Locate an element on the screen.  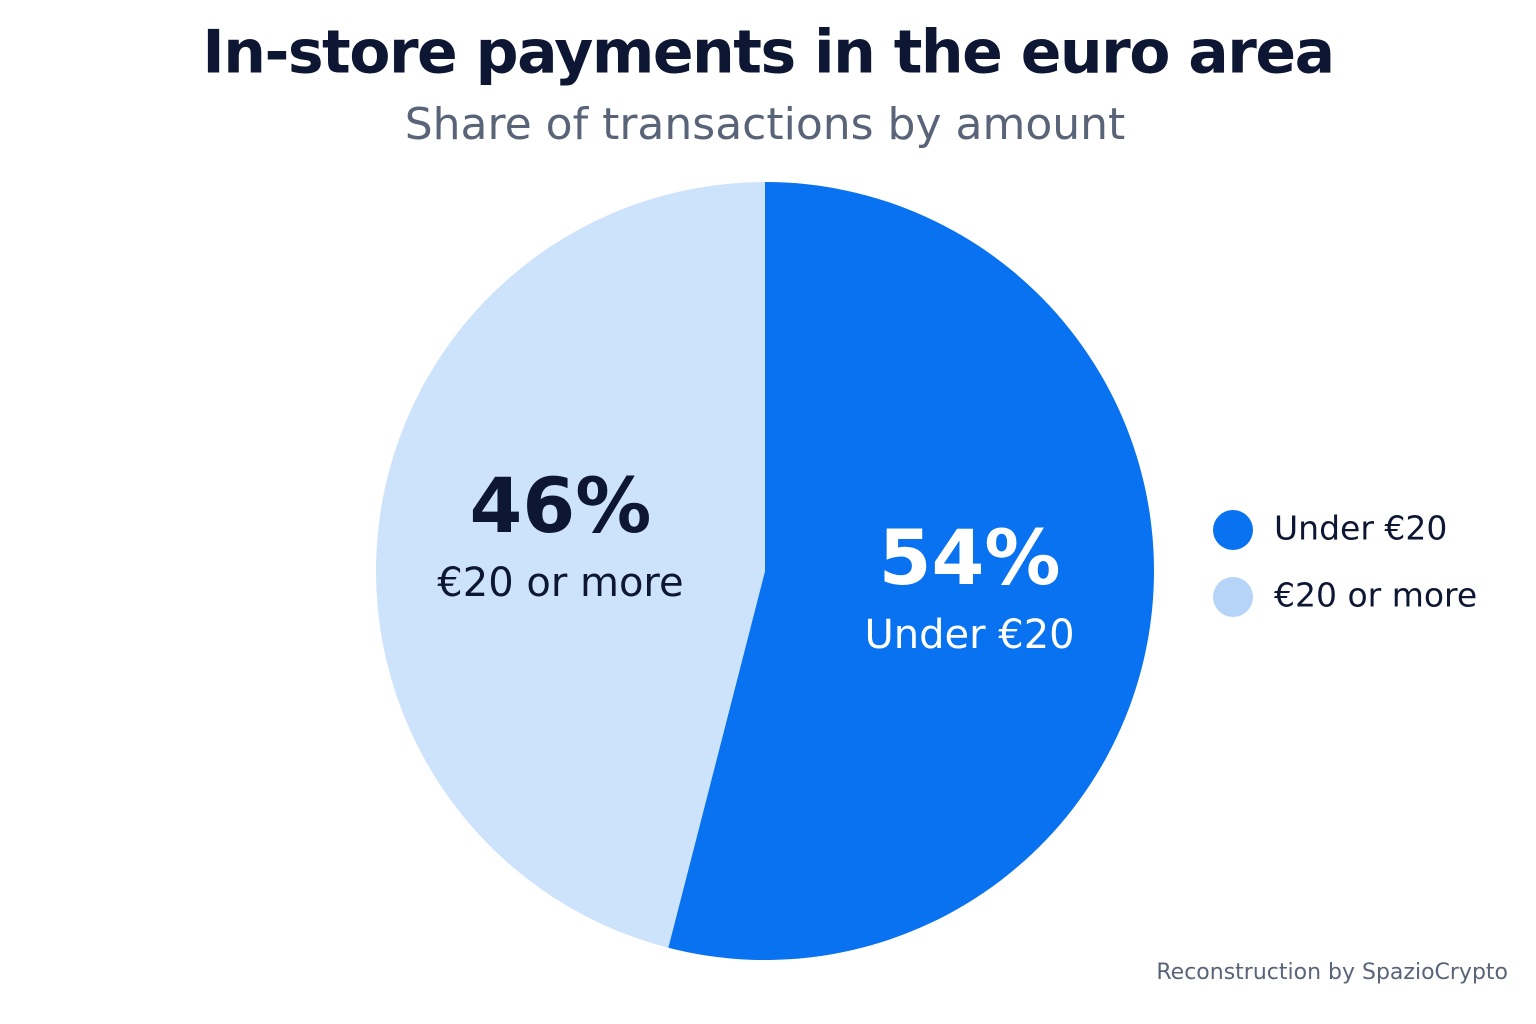
slice-value-label: 46% is located at coordinates (560, 505).